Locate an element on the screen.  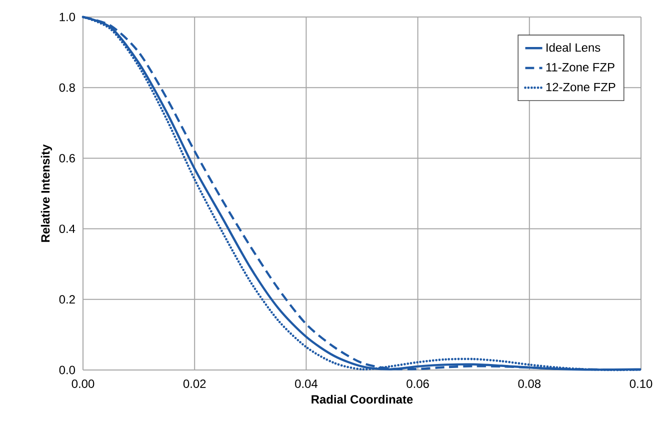
x-tick-label: 0.02 is located at coordinates (194, 384).